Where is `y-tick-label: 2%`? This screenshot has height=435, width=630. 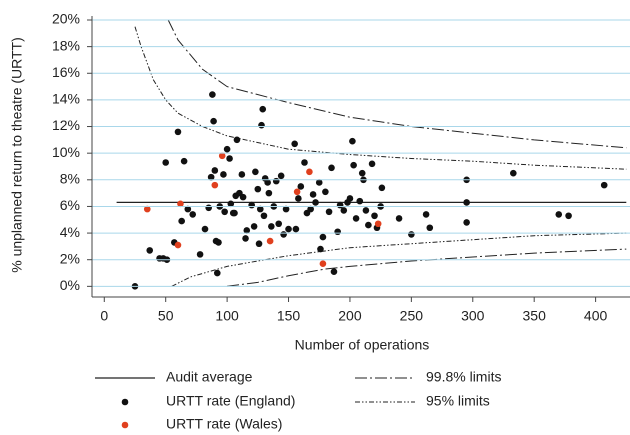 y-tick-label: 2% is located at coordinates (70, 258).